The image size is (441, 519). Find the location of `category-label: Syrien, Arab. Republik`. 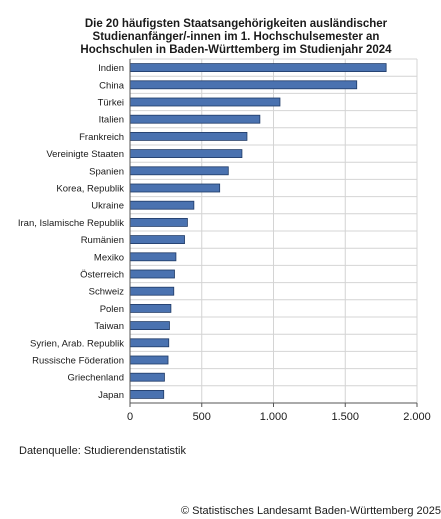

category-label: Syrien, Arab. Republik is located at coordinates (77, 343).